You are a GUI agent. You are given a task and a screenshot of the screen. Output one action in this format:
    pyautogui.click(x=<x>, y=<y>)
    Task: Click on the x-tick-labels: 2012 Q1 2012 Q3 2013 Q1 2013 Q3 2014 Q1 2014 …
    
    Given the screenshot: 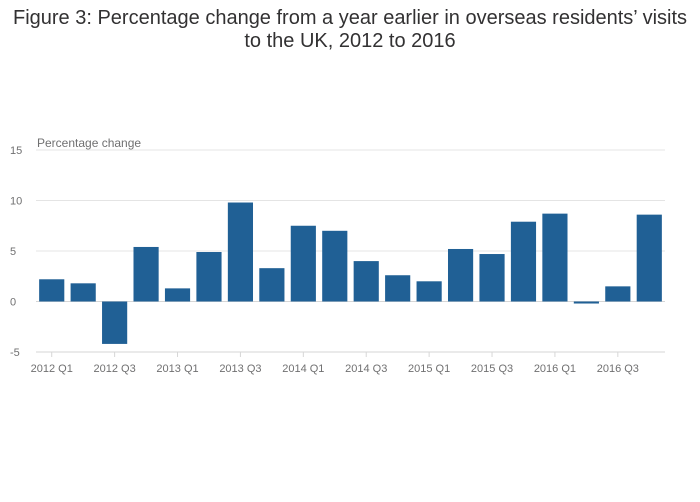 What is the action you would take?
    pyautogui.click(x=335, y=363)
    